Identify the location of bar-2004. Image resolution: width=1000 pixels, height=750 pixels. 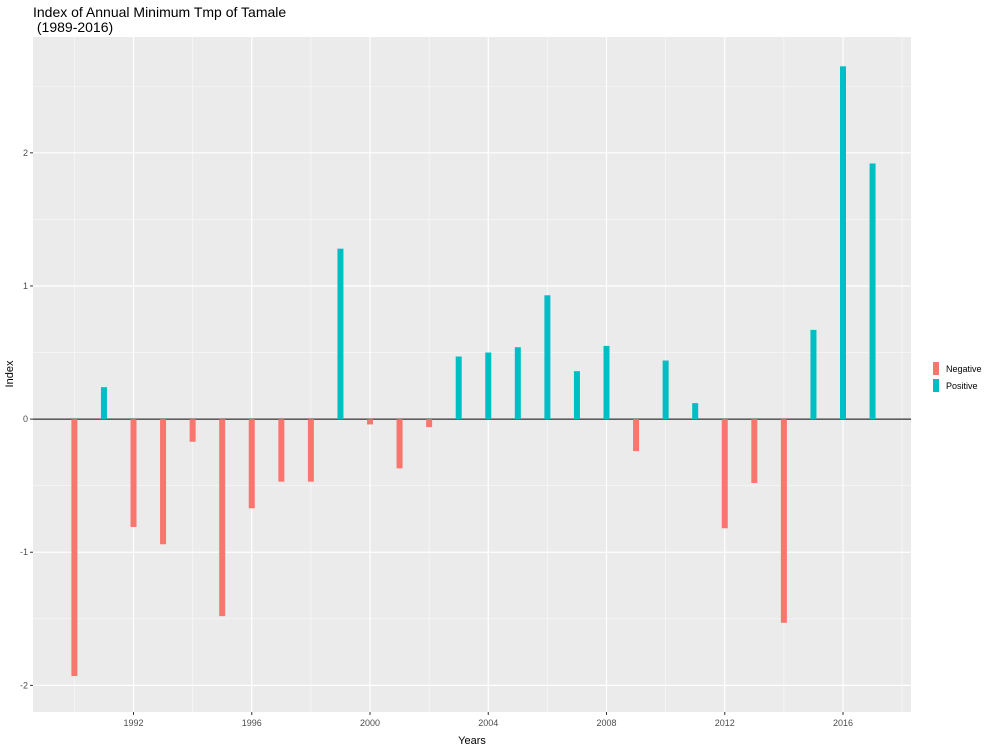
(488, 386).